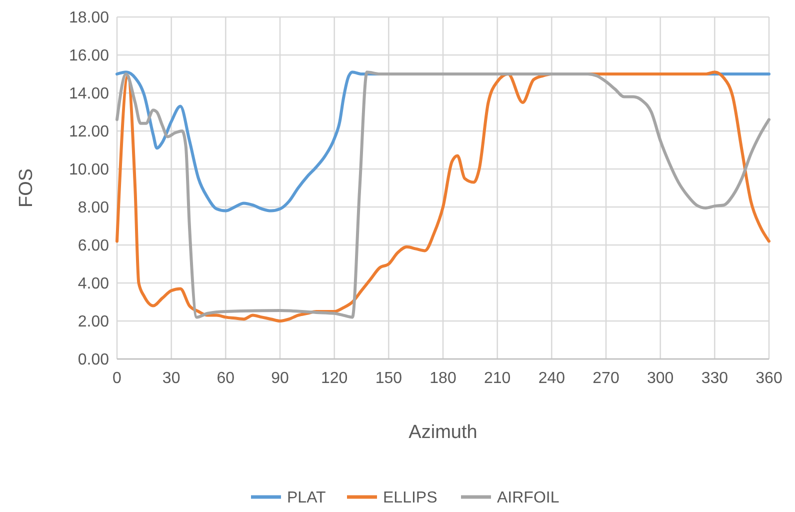  Describe the element at coordinates (443, 432) in the screenshot. I see `x-axis-title: Azimuth` at that location.